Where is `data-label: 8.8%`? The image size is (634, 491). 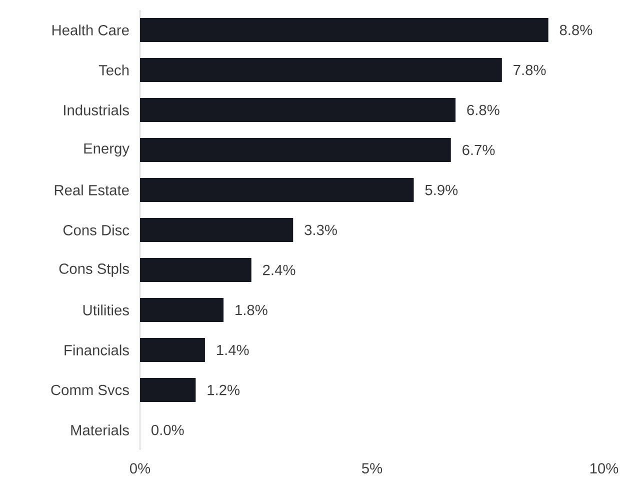
data-label: 8.8% is located at coordinates (576, 30).